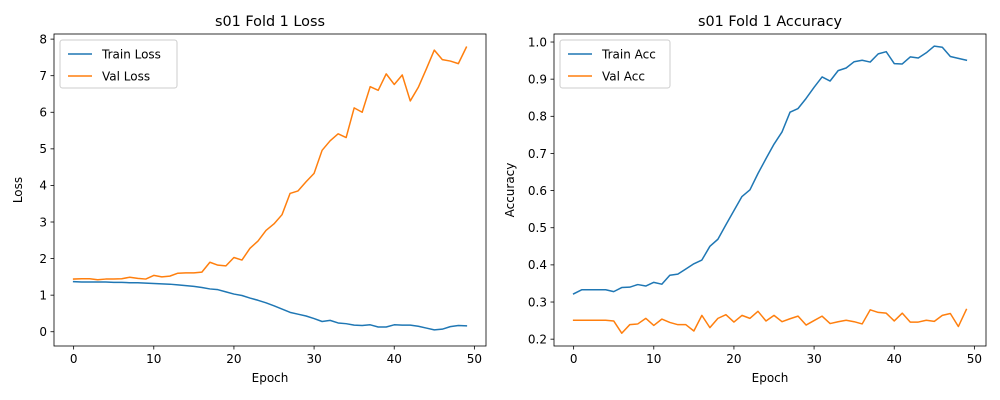 The height and width of the screenshot is (400, 1000). Describe the element at coordinates (574, 359) in the screenshot. I see `accuracy-x-tick-label: 0` at that location.